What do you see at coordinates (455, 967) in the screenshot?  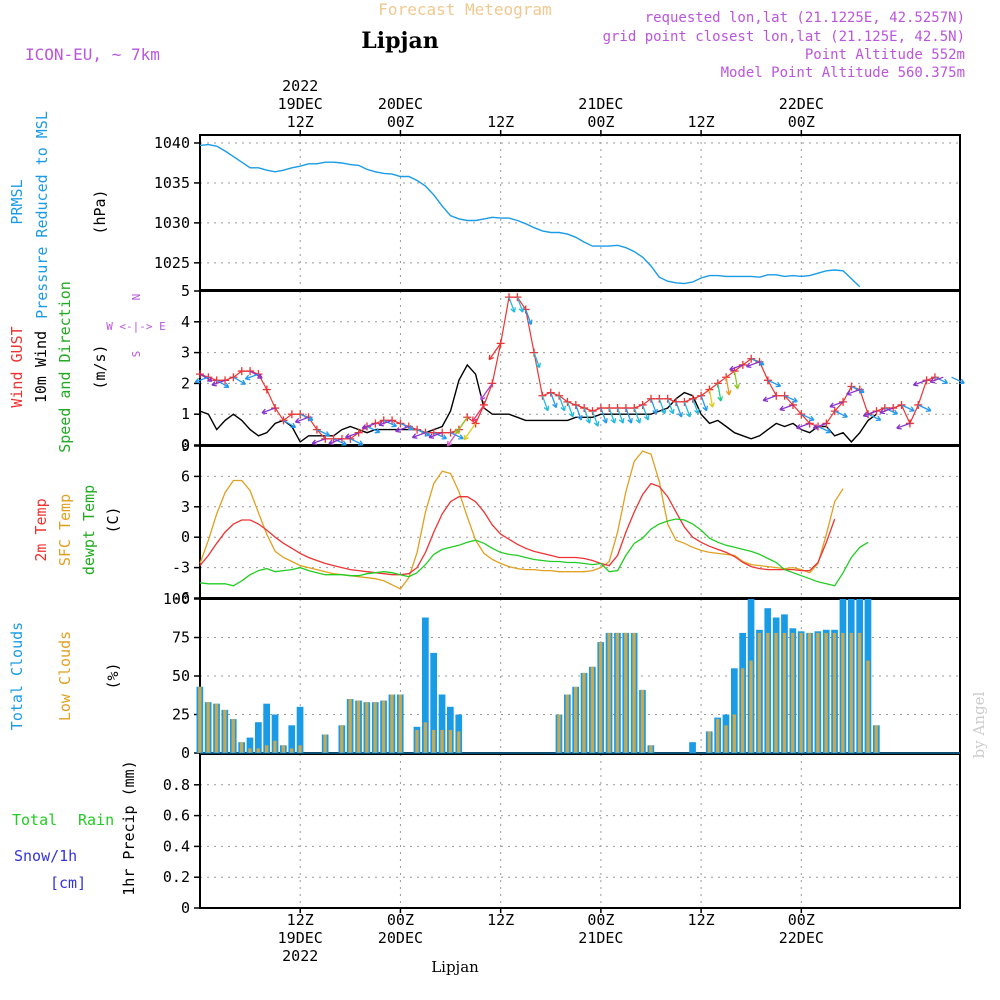 I see `footer-location: Lipjan` at bounding box center [455, 967].